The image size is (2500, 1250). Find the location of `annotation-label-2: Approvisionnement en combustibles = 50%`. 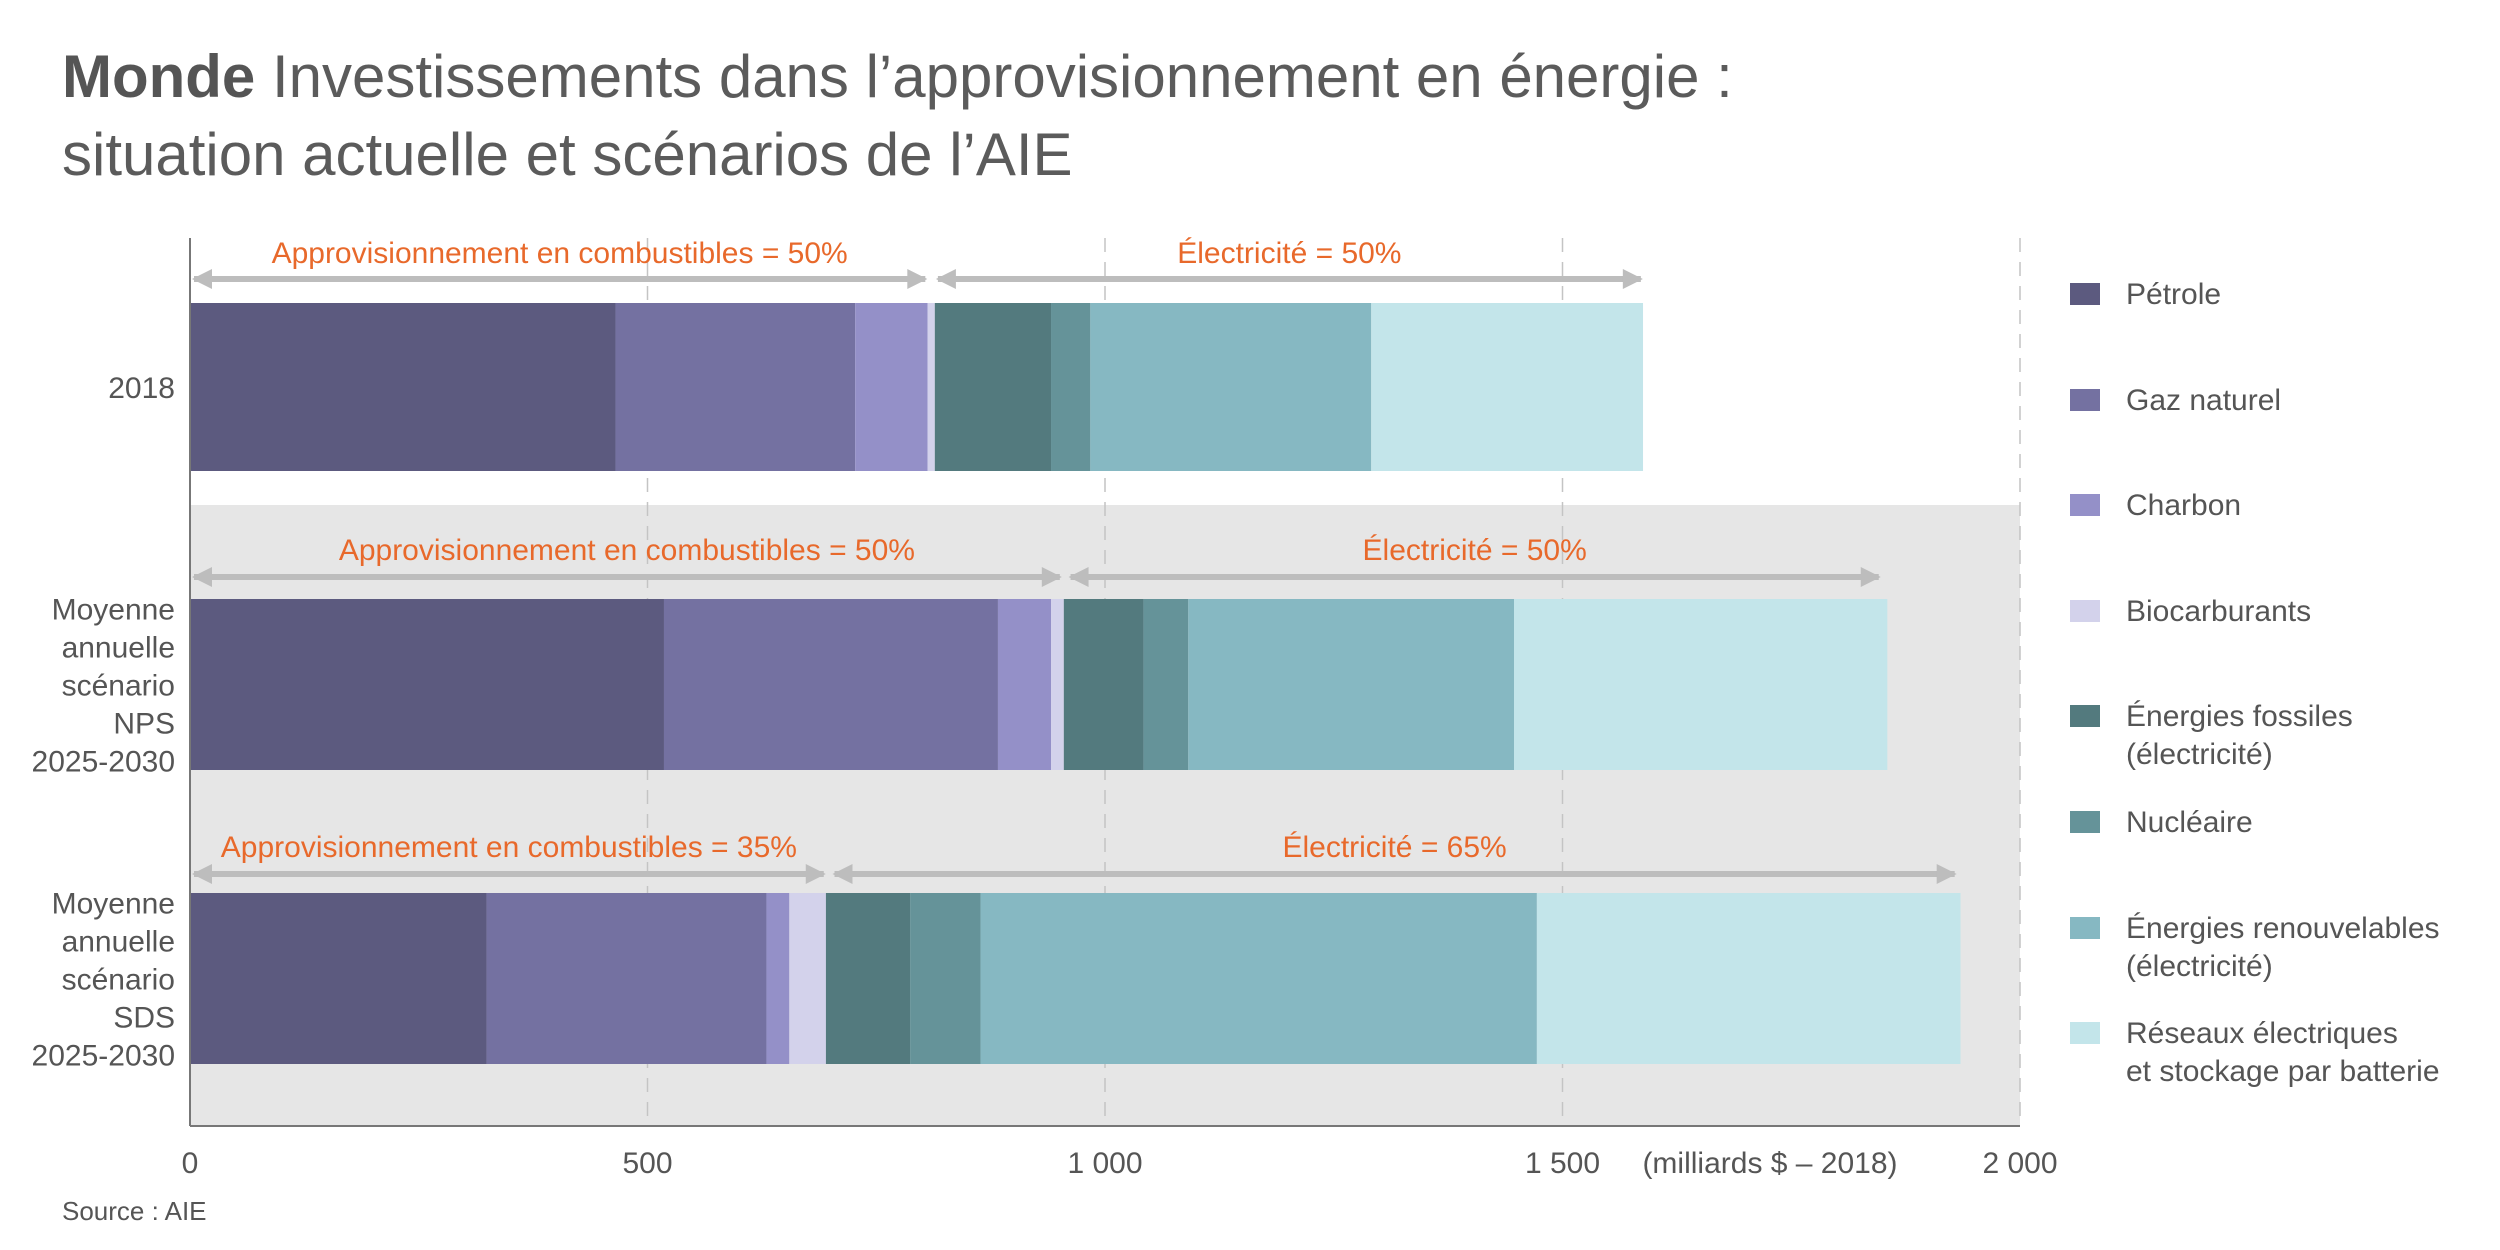

annotation-label-2: Approvisionnement en combustibles = 50% is located at coordinates (627, 550).